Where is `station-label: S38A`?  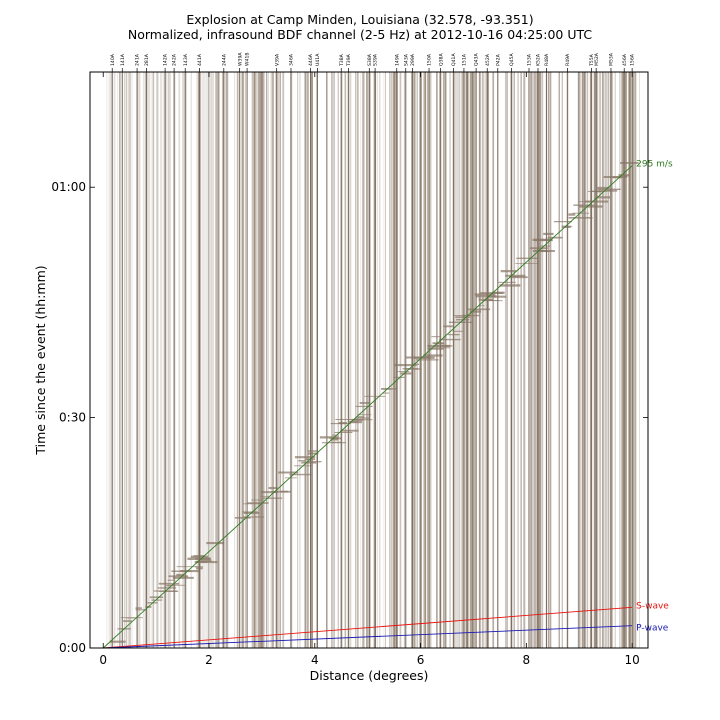
station-label: S38A is located at coordinates (370, 59).